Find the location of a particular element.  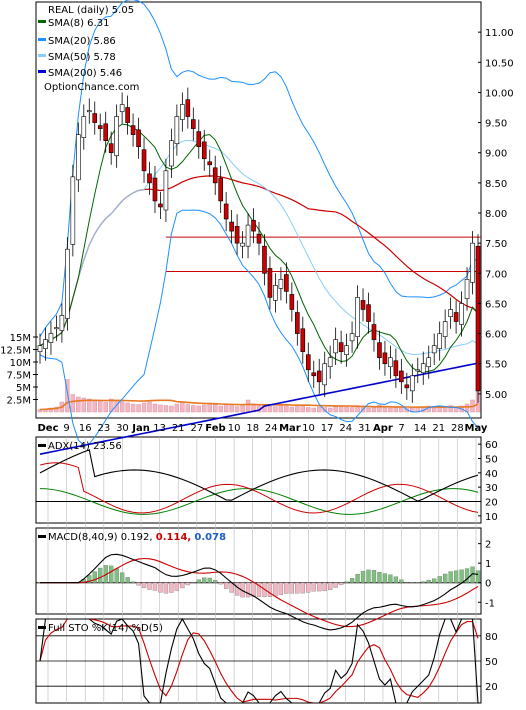

x-tick-label: Apr is located at coordinates (383, 428).